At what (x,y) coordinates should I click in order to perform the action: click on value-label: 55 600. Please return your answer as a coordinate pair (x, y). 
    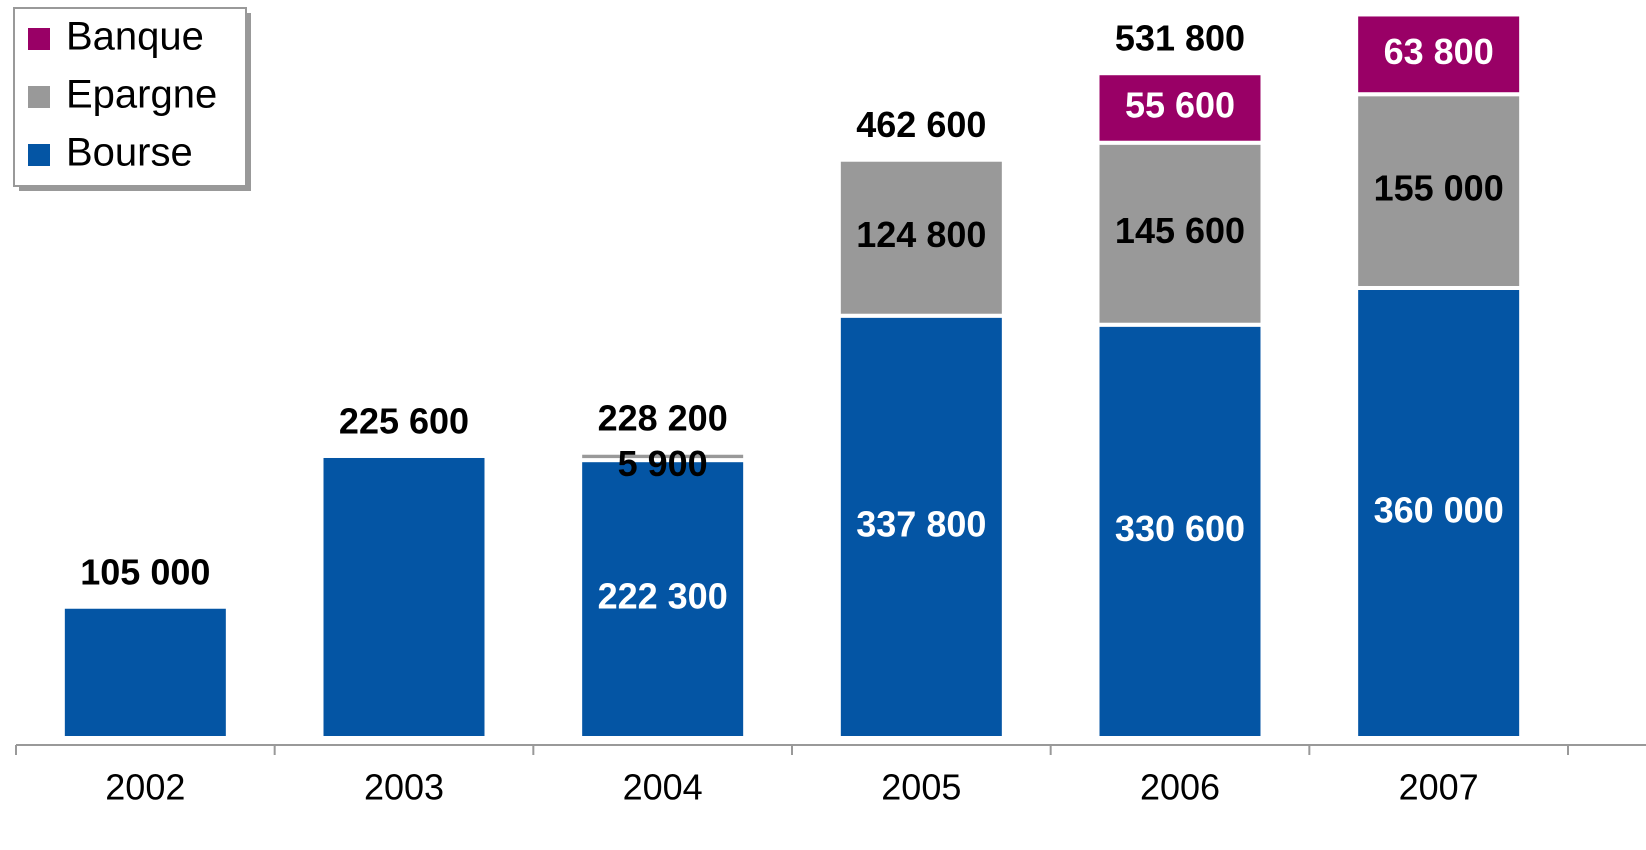
    Looking at the image, I should click on (1180, 104).